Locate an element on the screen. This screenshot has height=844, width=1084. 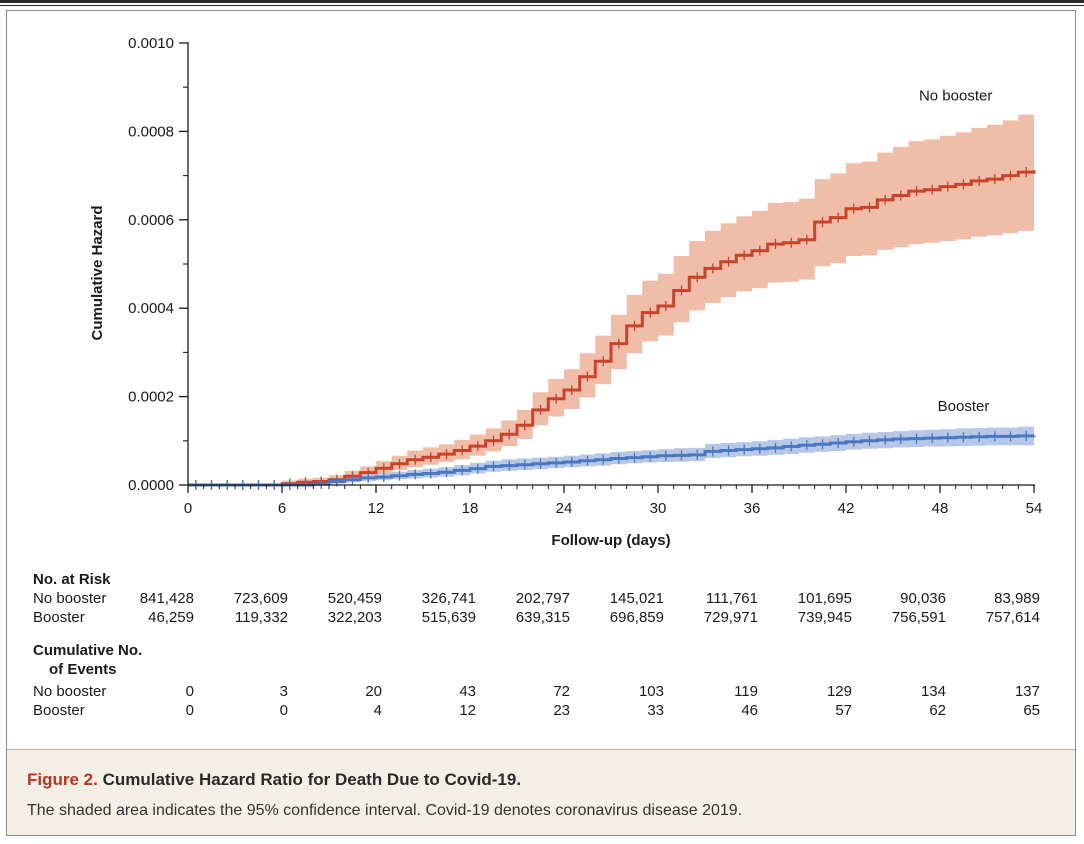
risk-cell: 639,315 is located at coordinates (543, 617).